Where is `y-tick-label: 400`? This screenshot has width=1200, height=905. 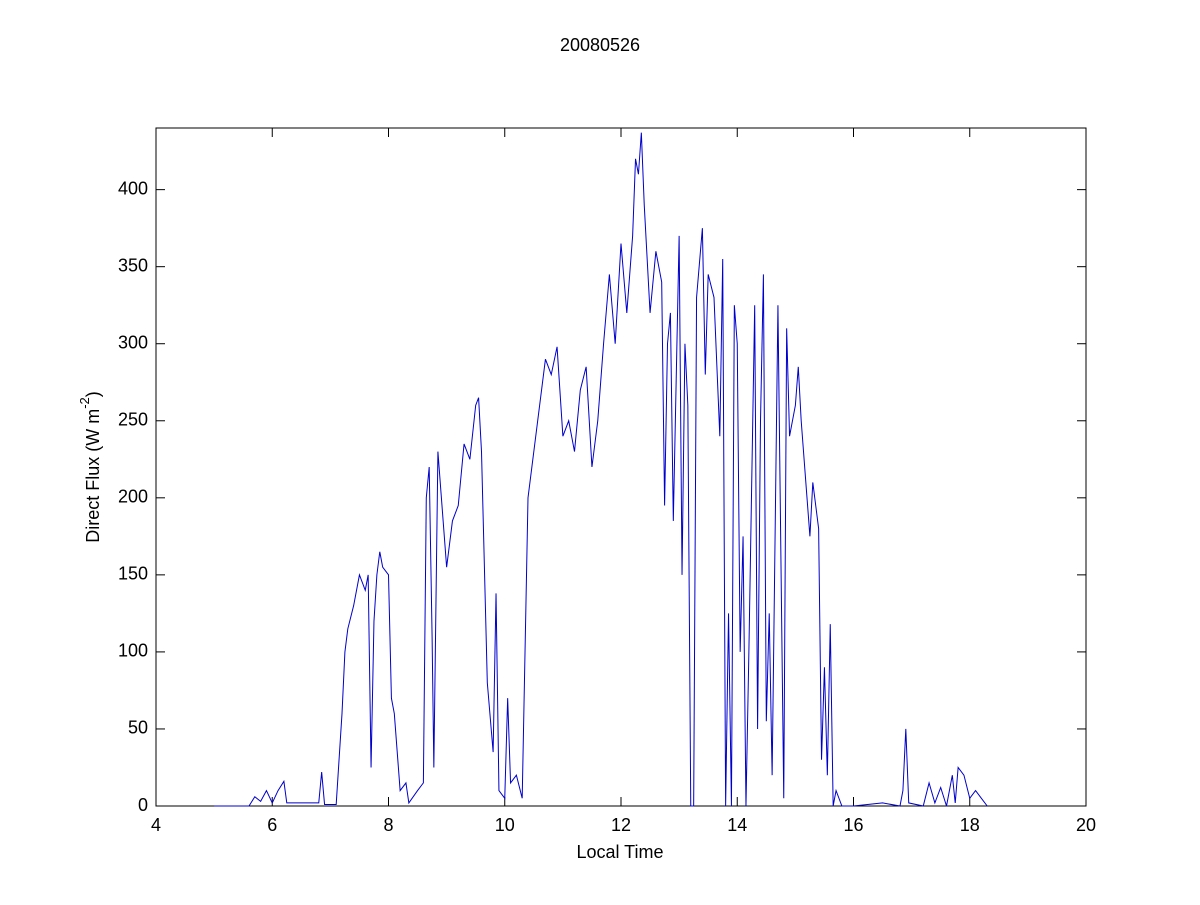
y-tick-label: 400 is located at coordinates (133, 188).